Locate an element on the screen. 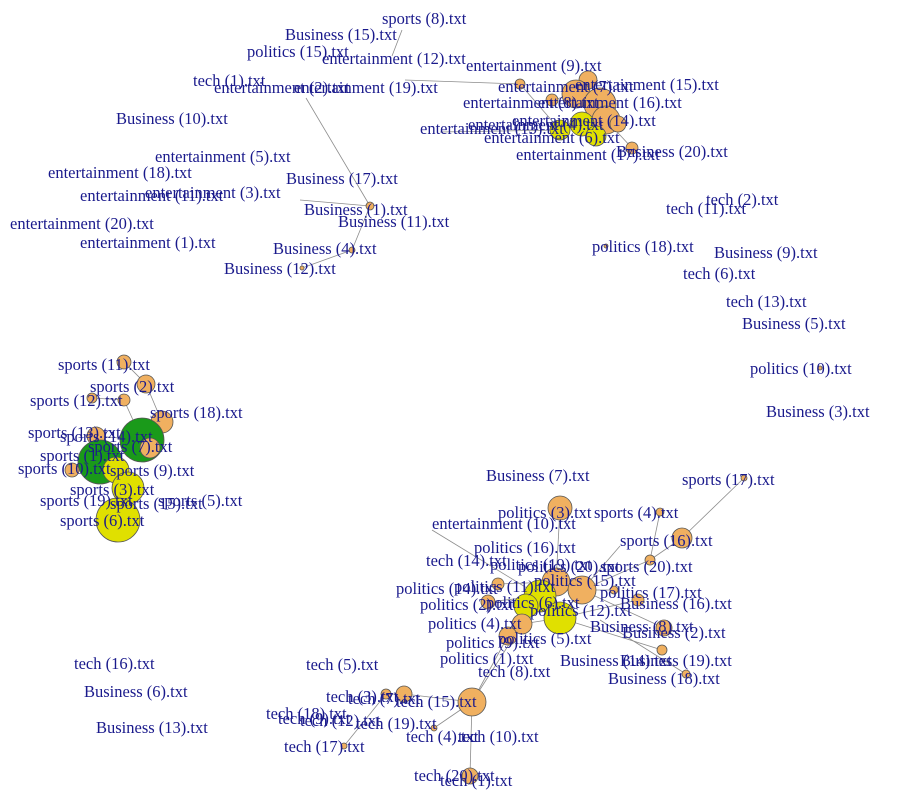 Image resolution: width=913 pixels, height=790 pixels. node-label: sports (1).txt is located at coordinates (82, 455).